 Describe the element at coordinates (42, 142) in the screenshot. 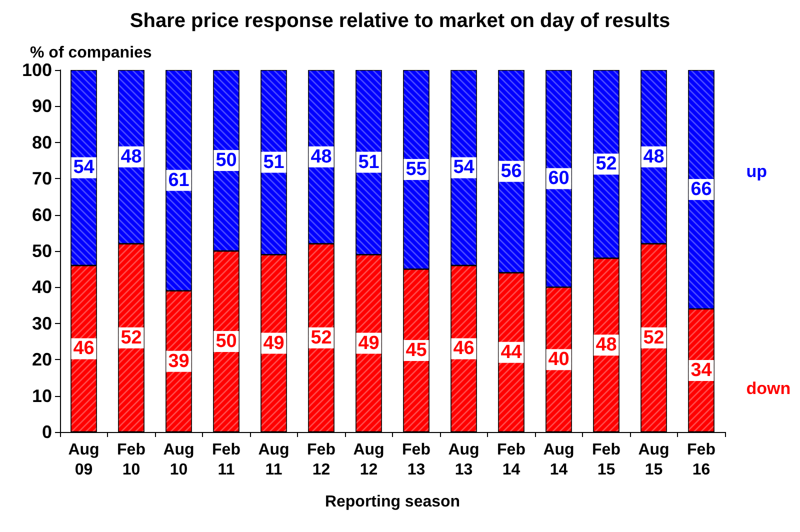

I see `y-tick-label: 80` at that location.